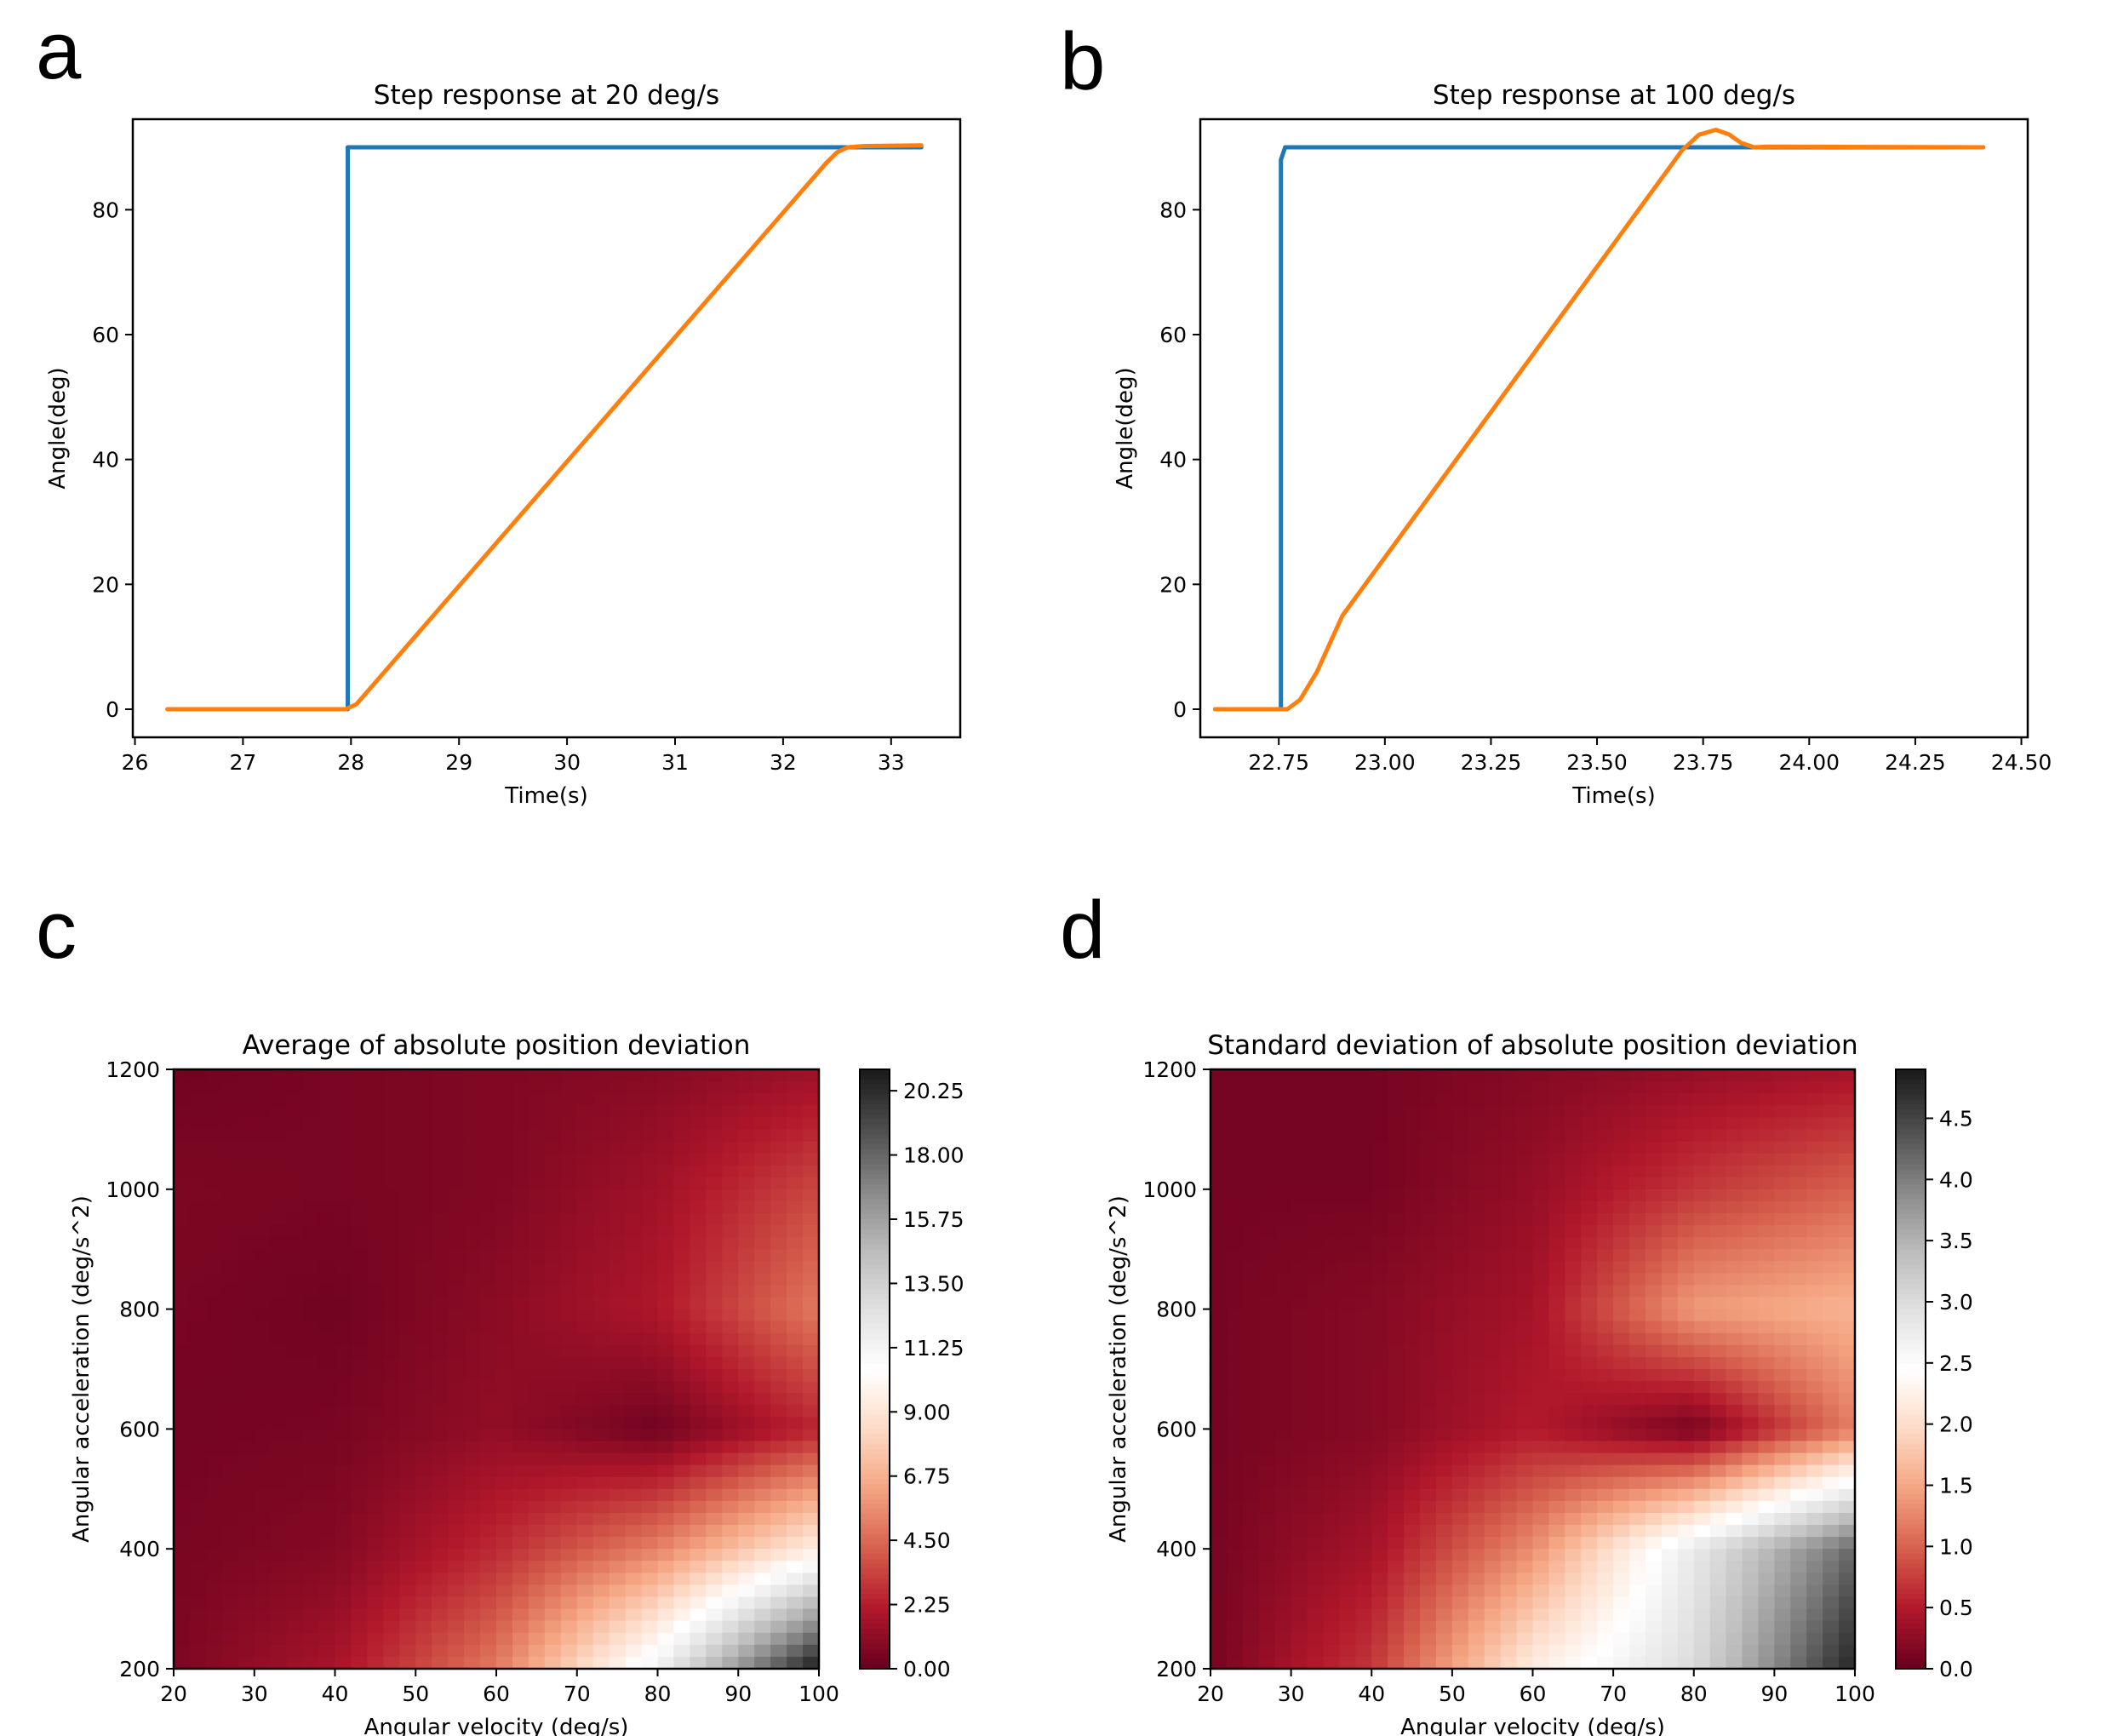 This screenshot has height=1736, width=2112. I want to click on x-tick-label: 100, so click(818, 1694).